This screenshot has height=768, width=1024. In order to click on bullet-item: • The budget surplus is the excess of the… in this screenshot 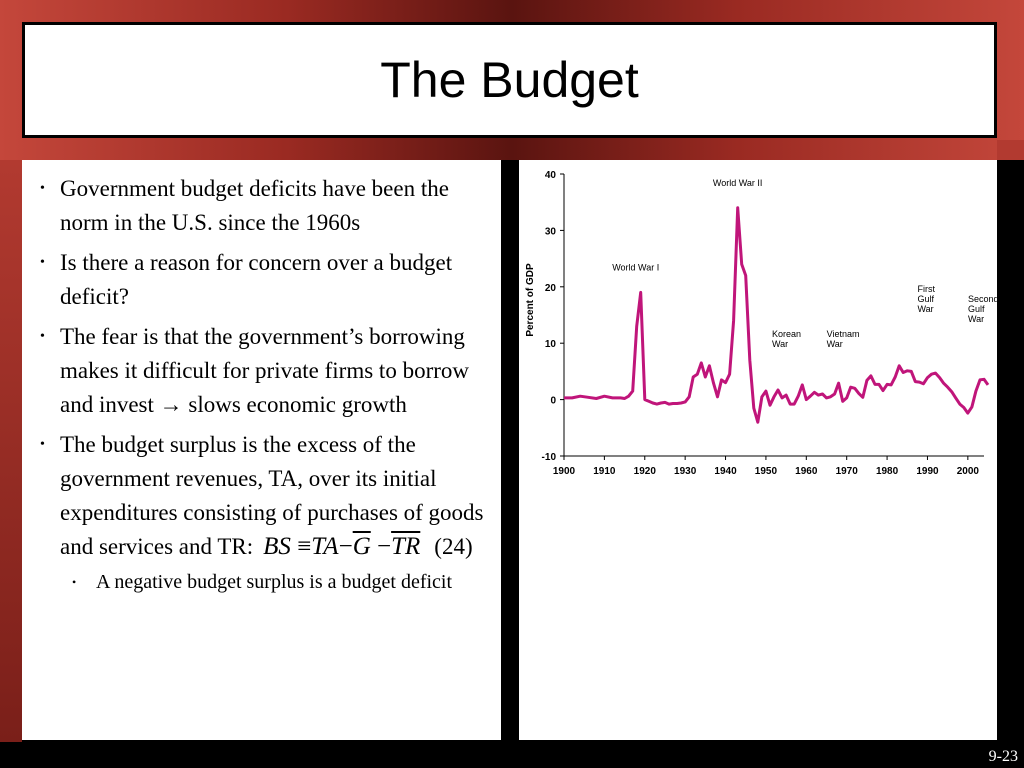, I will do `click(261, 512)`.